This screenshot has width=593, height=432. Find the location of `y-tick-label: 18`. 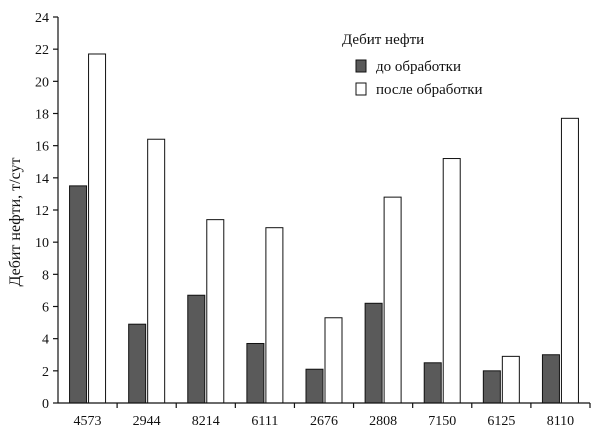

y-tick-label: 18 is located at coordinates (42, 115).